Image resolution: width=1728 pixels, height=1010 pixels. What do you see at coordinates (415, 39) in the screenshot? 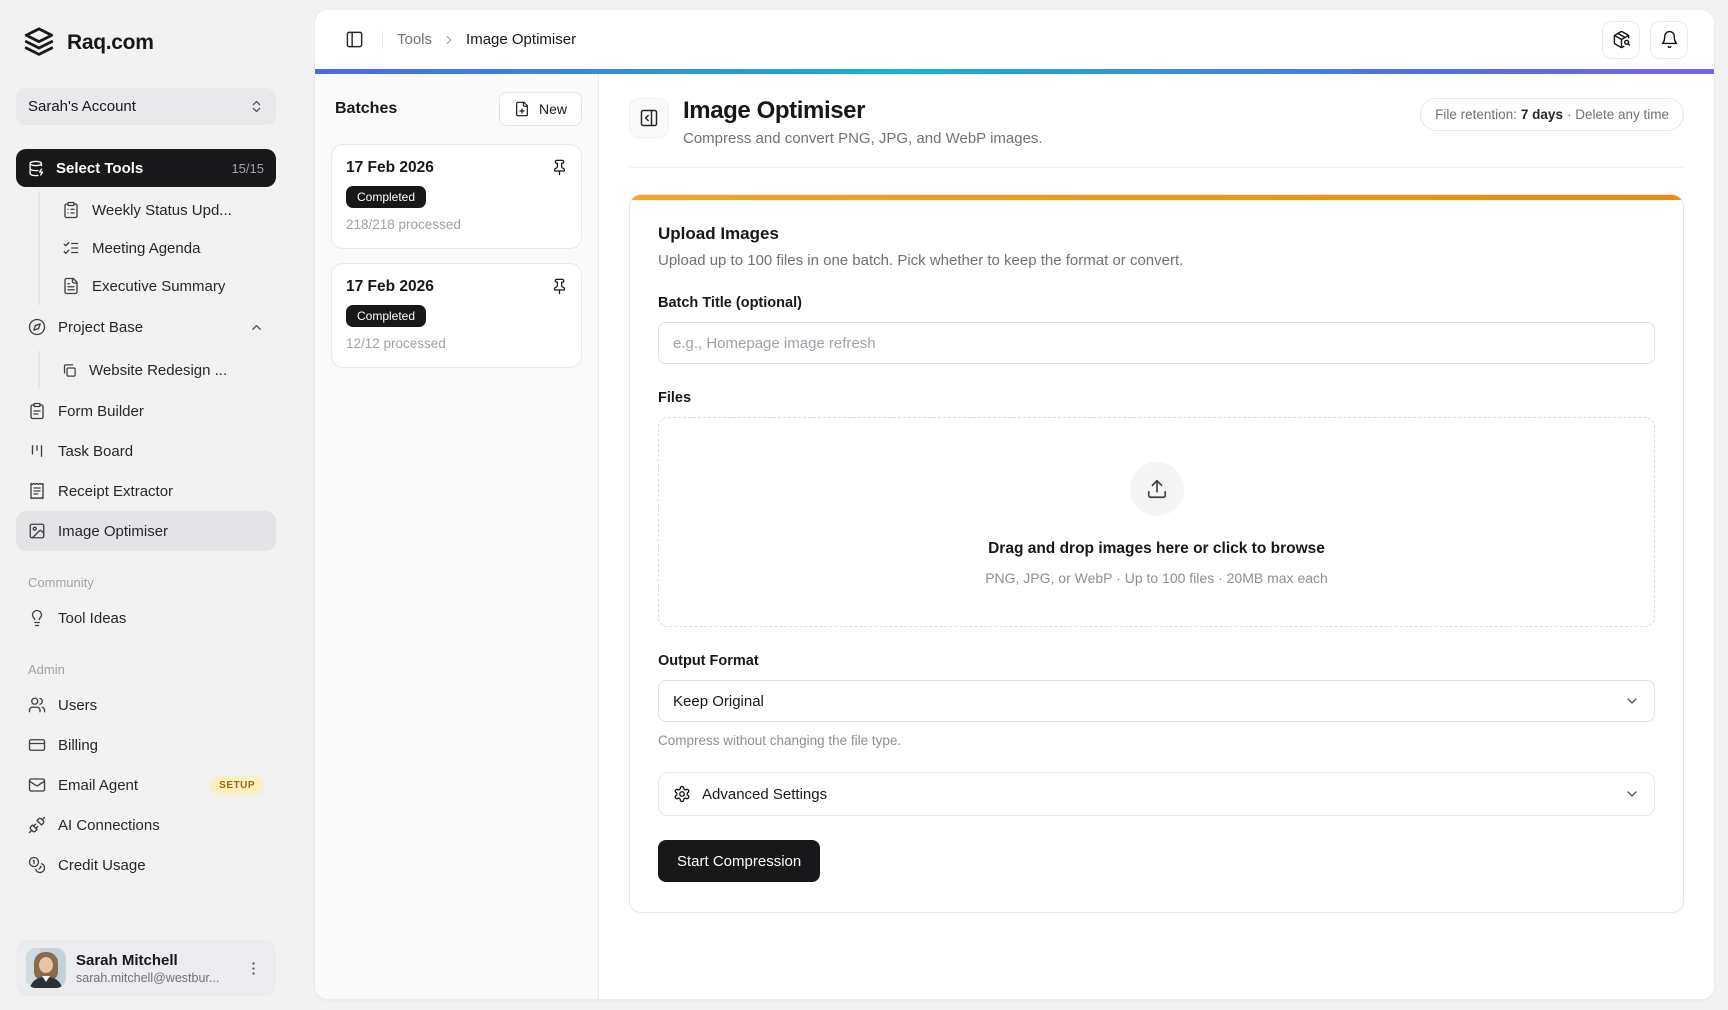
I see `breadcrumb-tools: Tools` at bounding box center [415, 39].